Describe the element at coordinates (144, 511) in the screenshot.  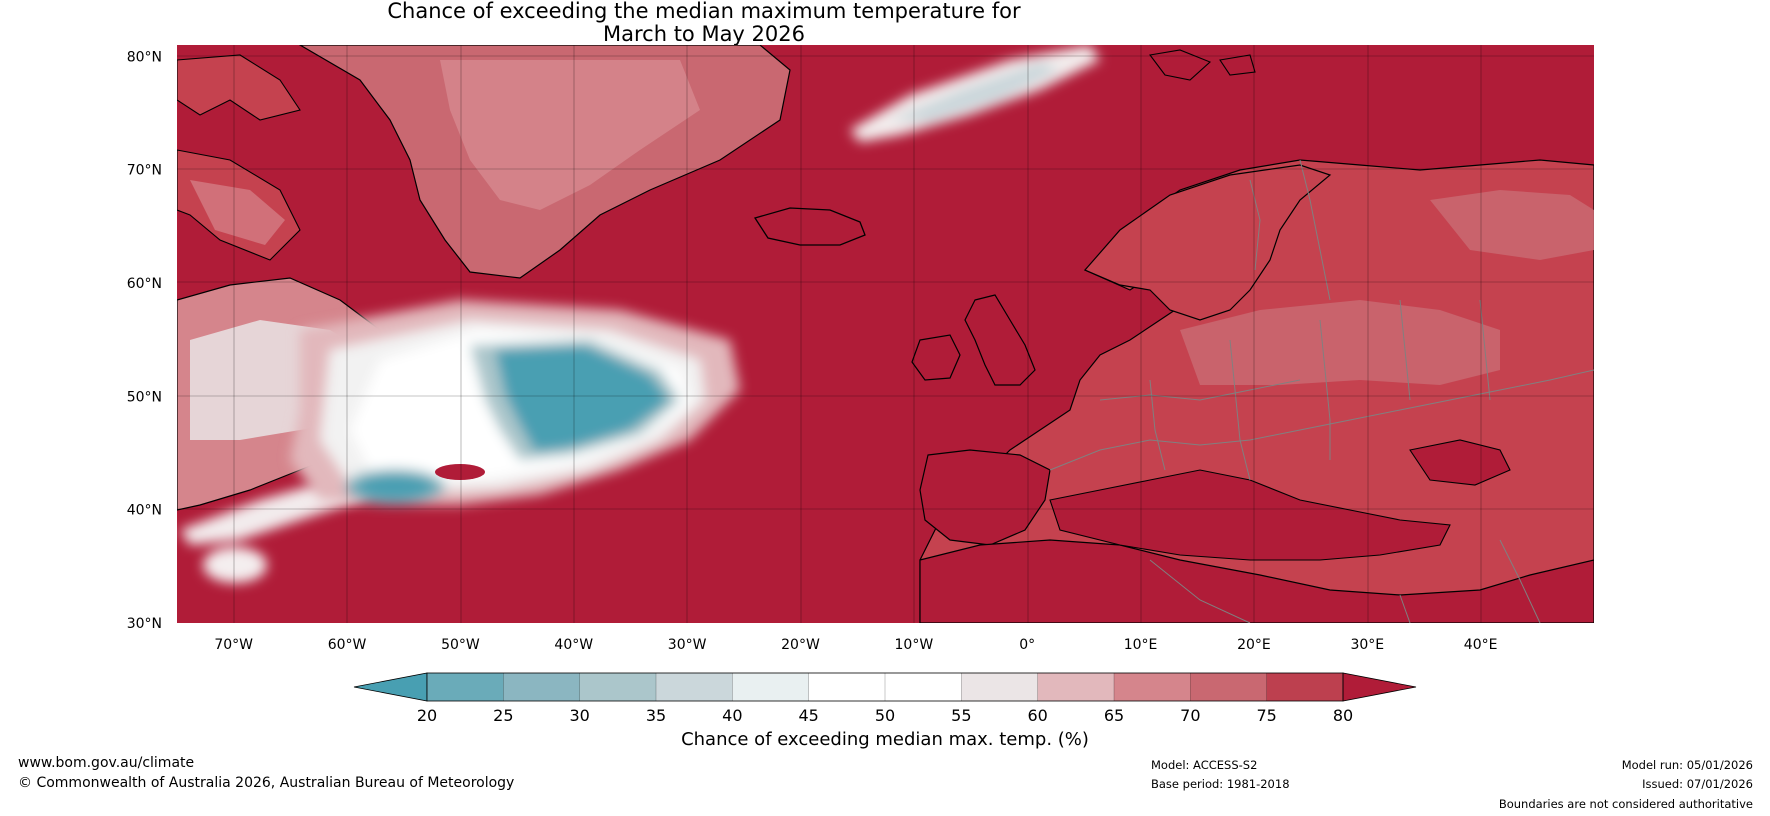
I see `lat-label: 40°N` at that location.